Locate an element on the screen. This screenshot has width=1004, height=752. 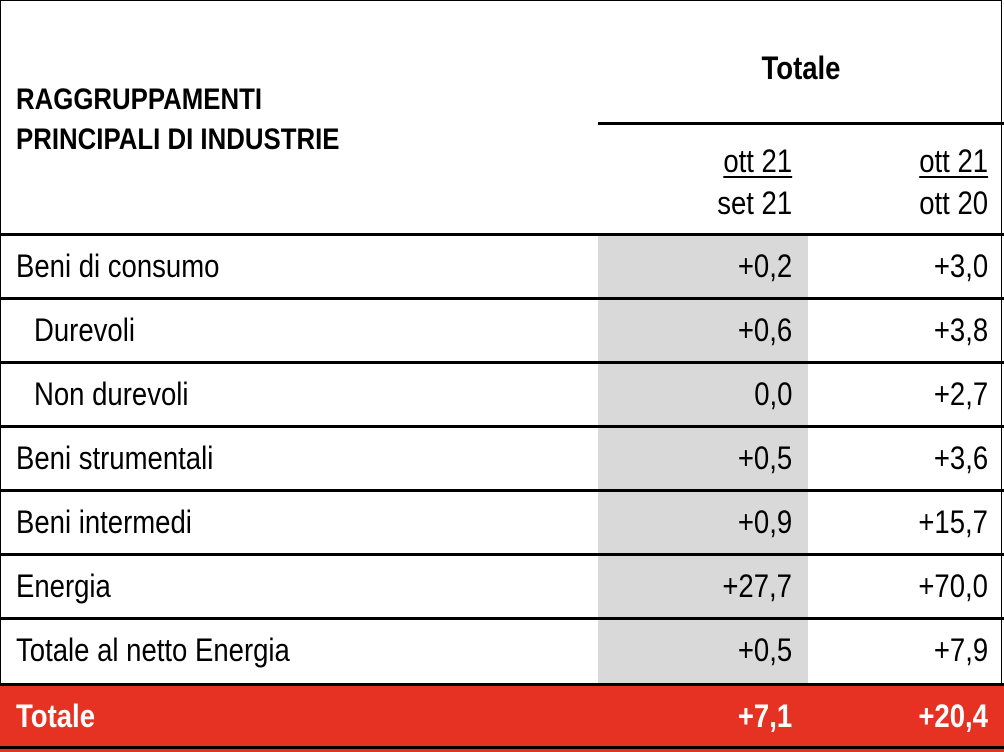
bottom-rule is located at coordinates (502, 747).